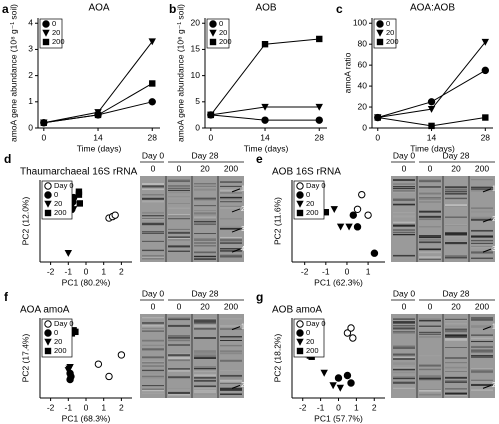 The image size is (499, 424). Describe the element at coordinates (64, 323) in the screenshot. I see `legend-label: Day 0` at that location.